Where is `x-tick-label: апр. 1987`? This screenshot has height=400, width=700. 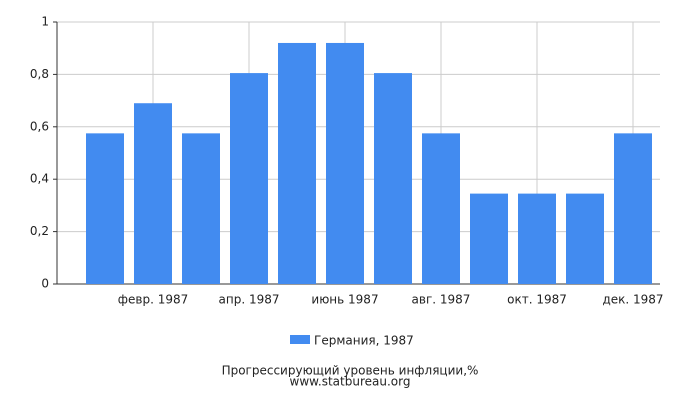 x-tick-label: апр. 1987 is located at coordinates (249, 300).